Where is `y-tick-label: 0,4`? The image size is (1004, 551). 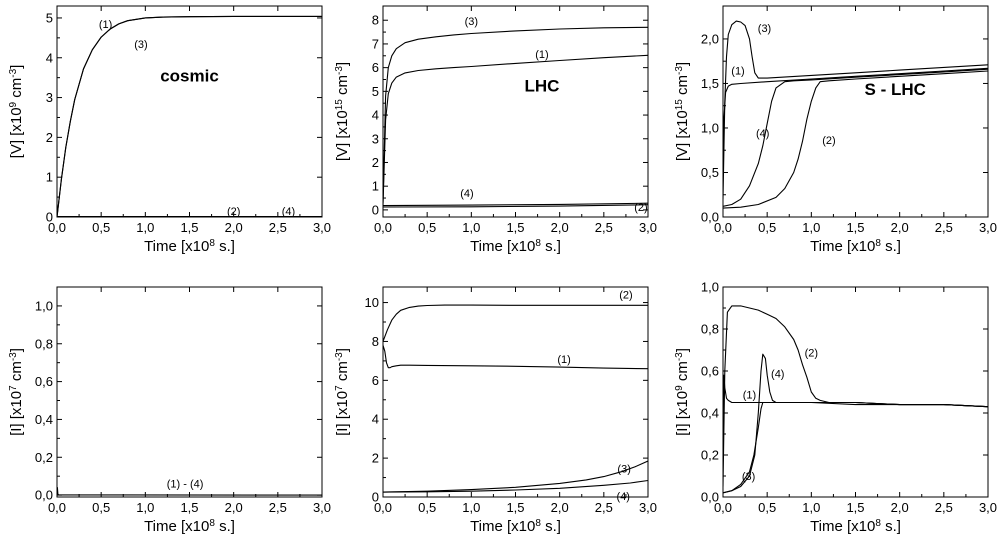
y-tick-label: 0,4 is located at coordinates (710, 413).